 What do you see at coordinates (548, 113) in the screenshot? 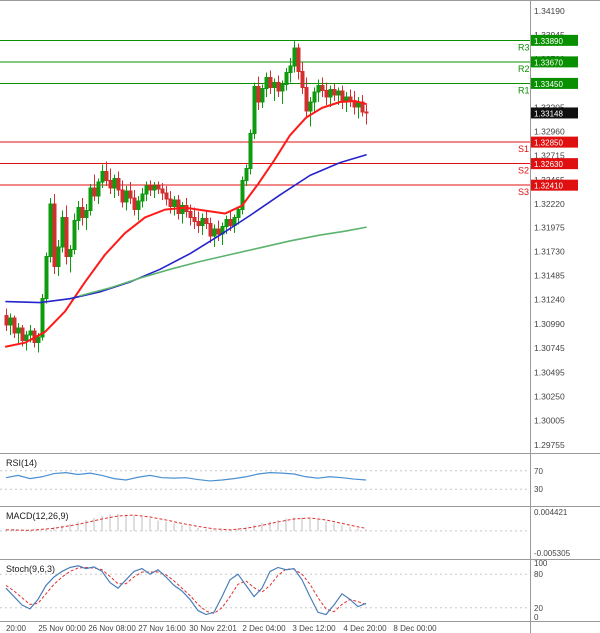
I see `price-box-text: 1.33148` at bounding box center [548, 113].